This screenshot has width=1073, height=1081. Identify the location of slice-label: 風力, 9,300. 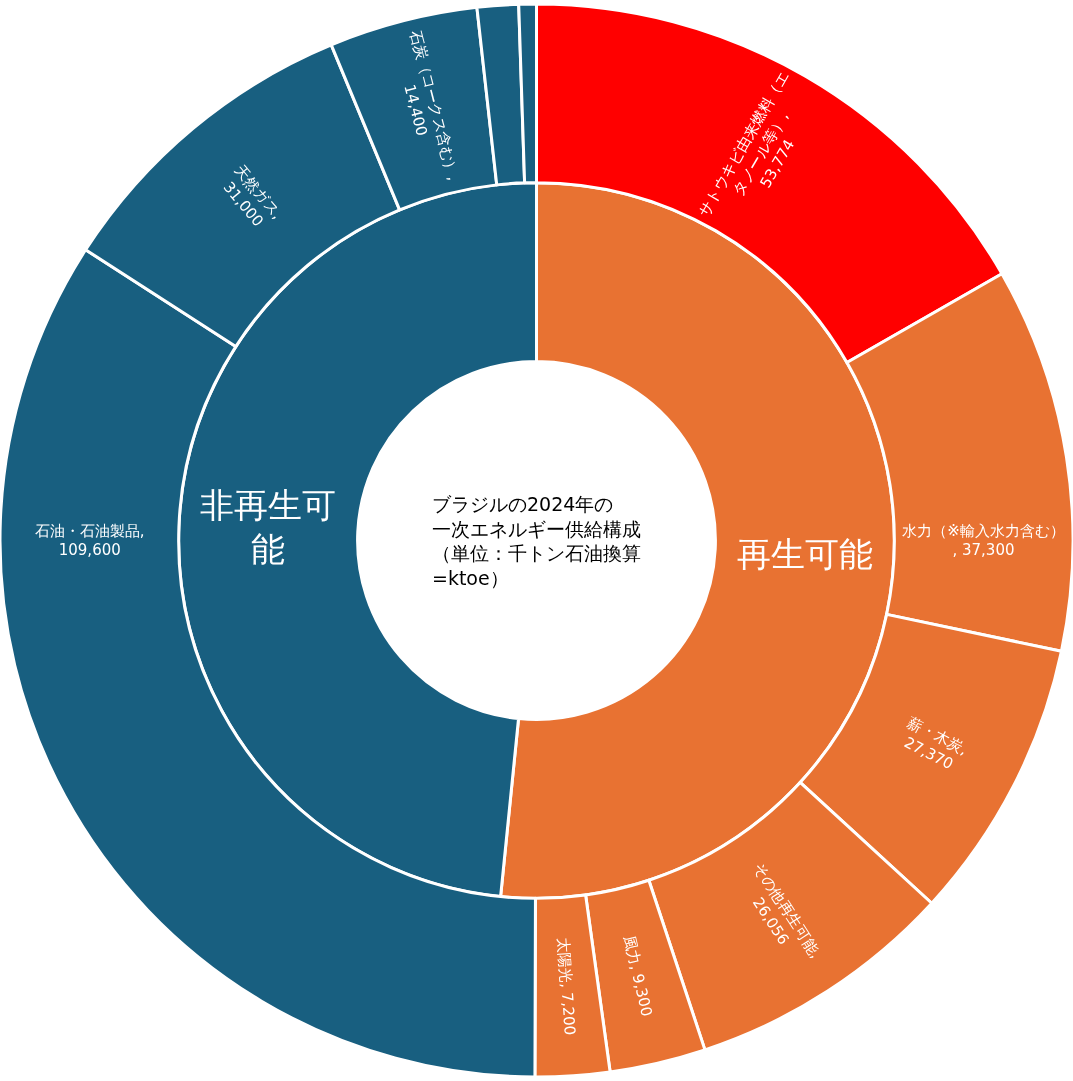
(637, 976).